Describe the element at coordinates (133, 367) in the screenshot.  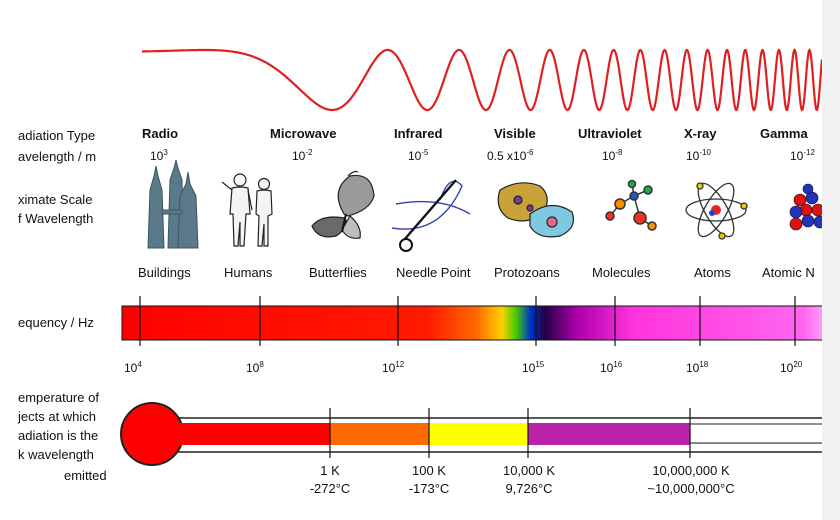
I see `frequency-tick-1e4: 10⁴` at that location.